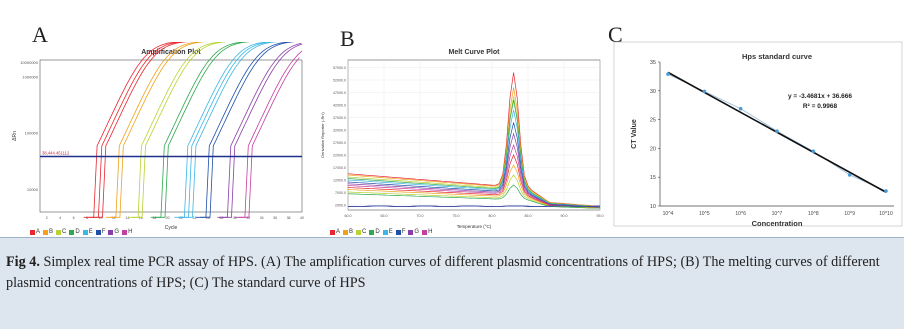  I want to click on y-tick-label: 20, so click(653, 149).